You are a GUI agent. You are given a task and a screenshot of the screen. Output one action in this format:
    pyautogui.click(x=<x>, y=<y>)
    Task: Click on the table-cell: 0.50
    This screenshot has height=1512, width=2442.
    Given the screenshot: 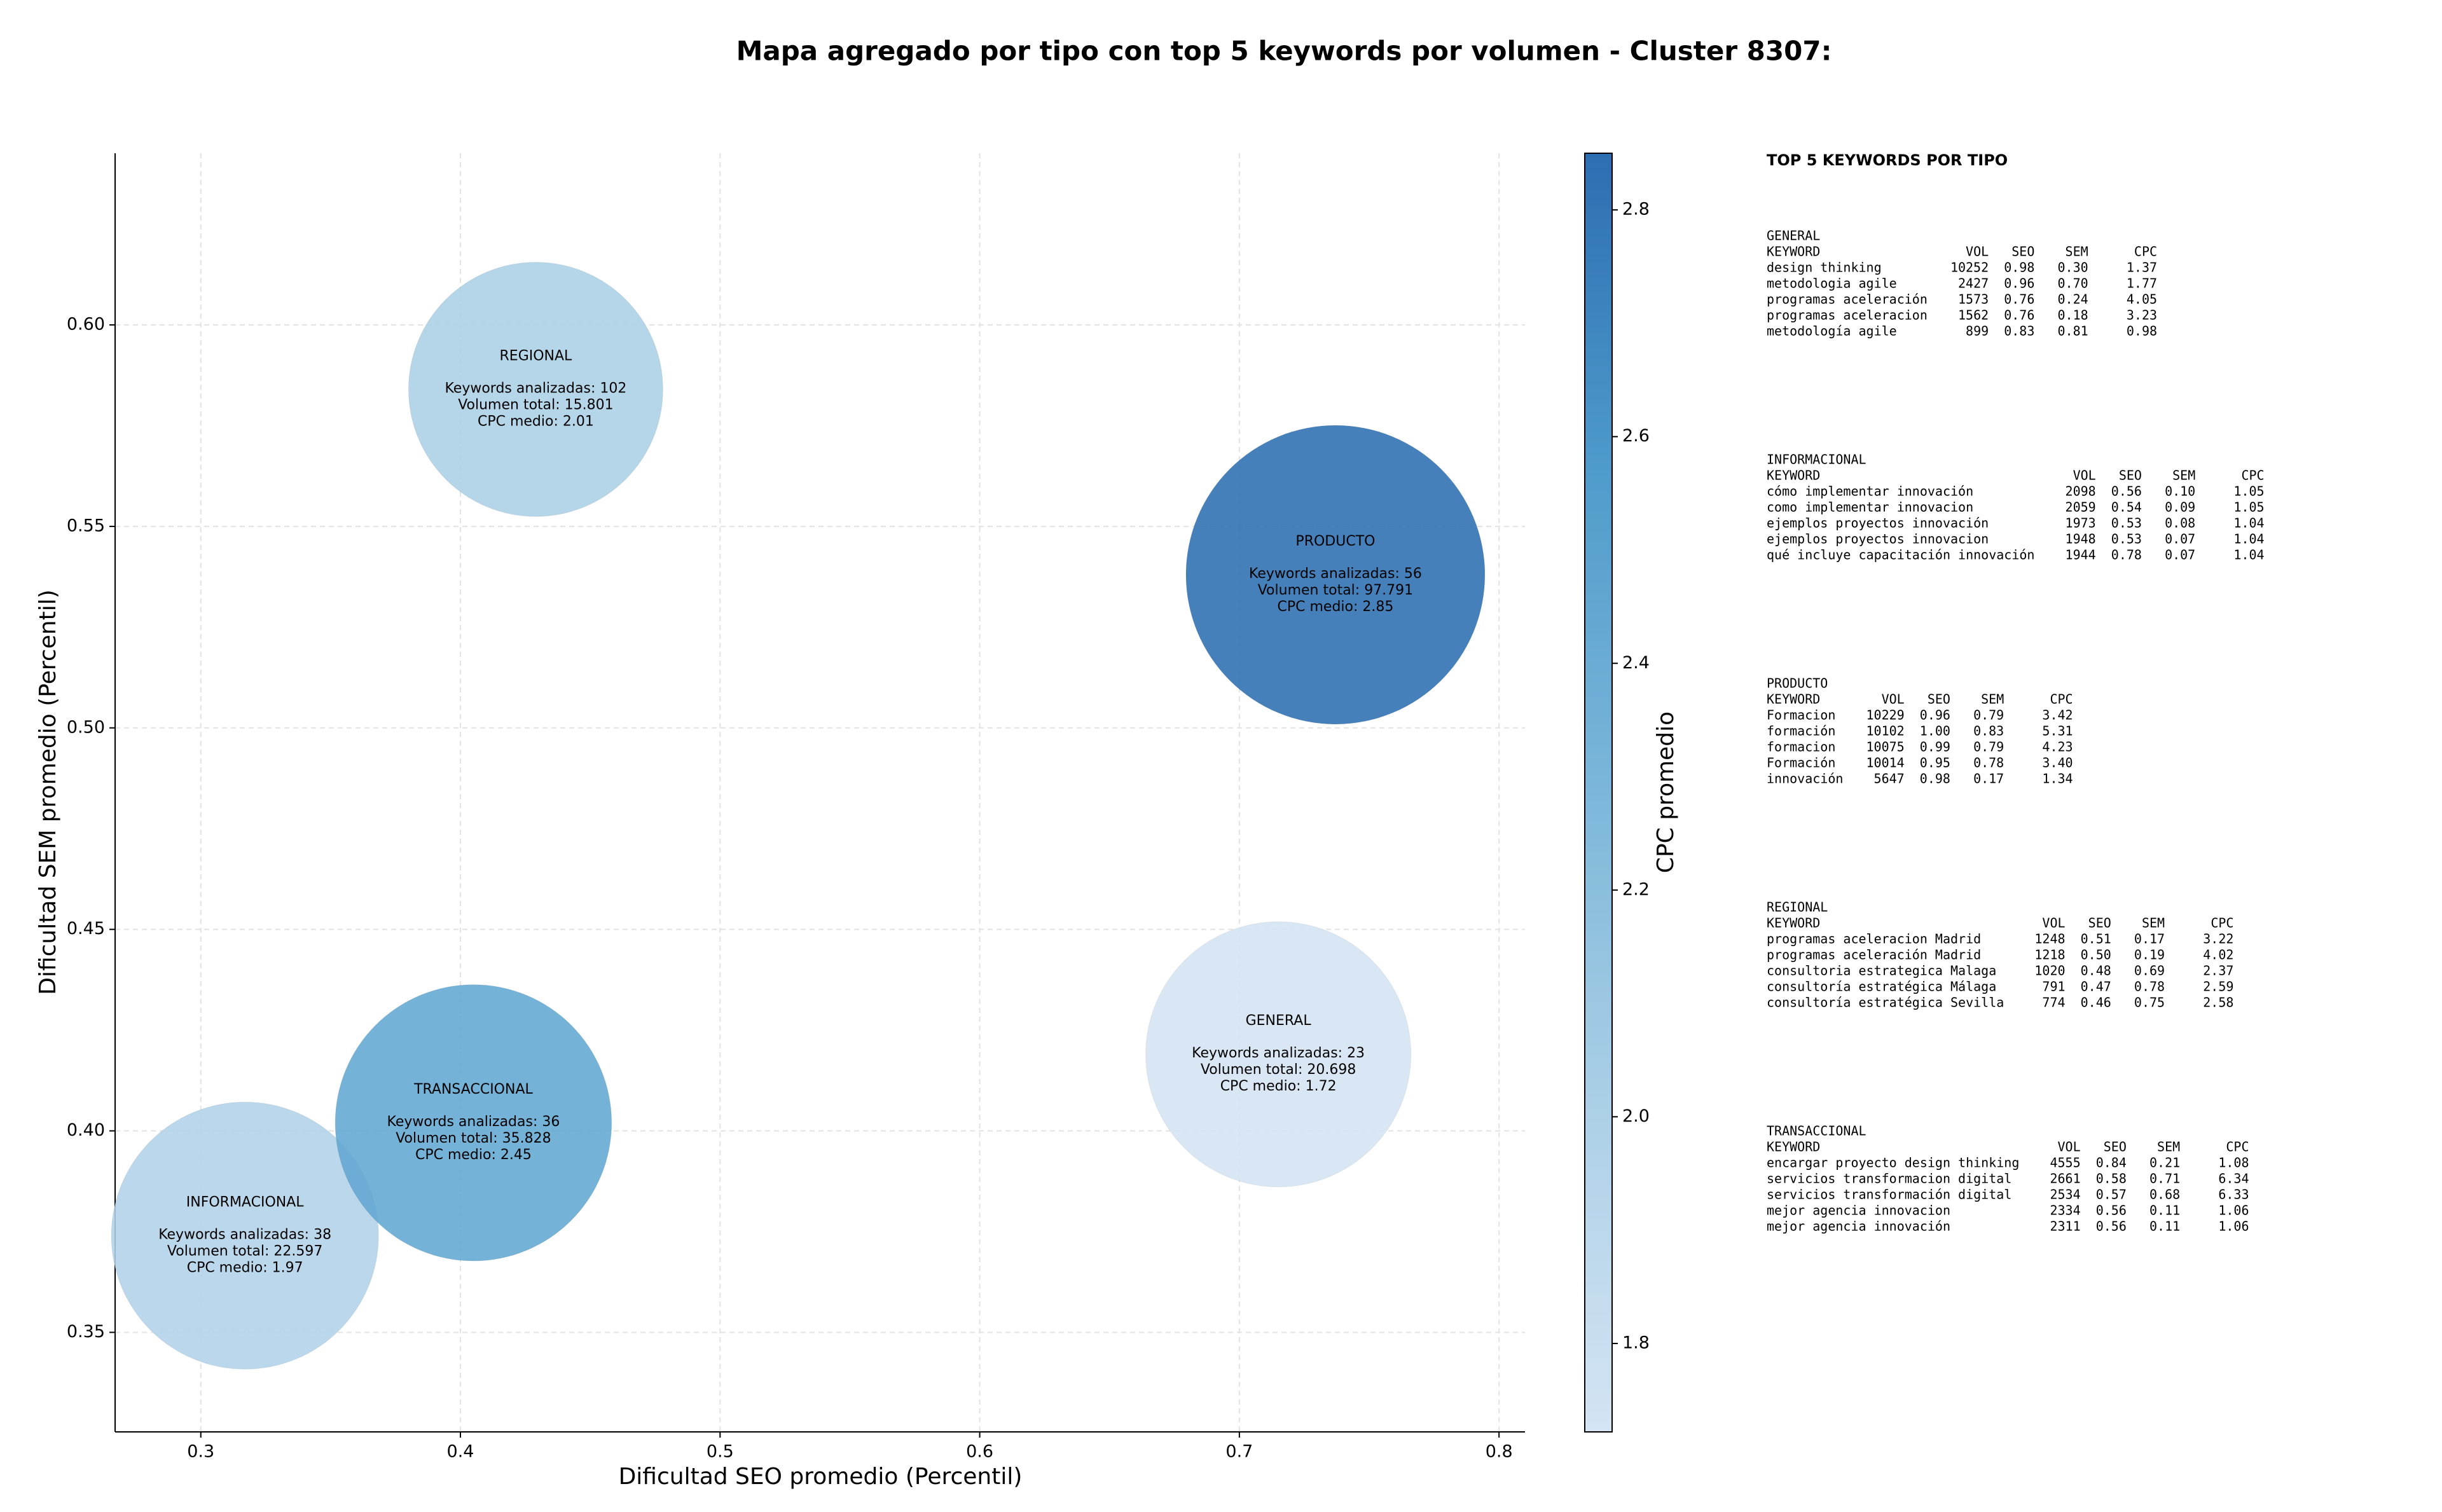 What is the action you would take?
    pyautogui.click(x=2096, y=955)
    